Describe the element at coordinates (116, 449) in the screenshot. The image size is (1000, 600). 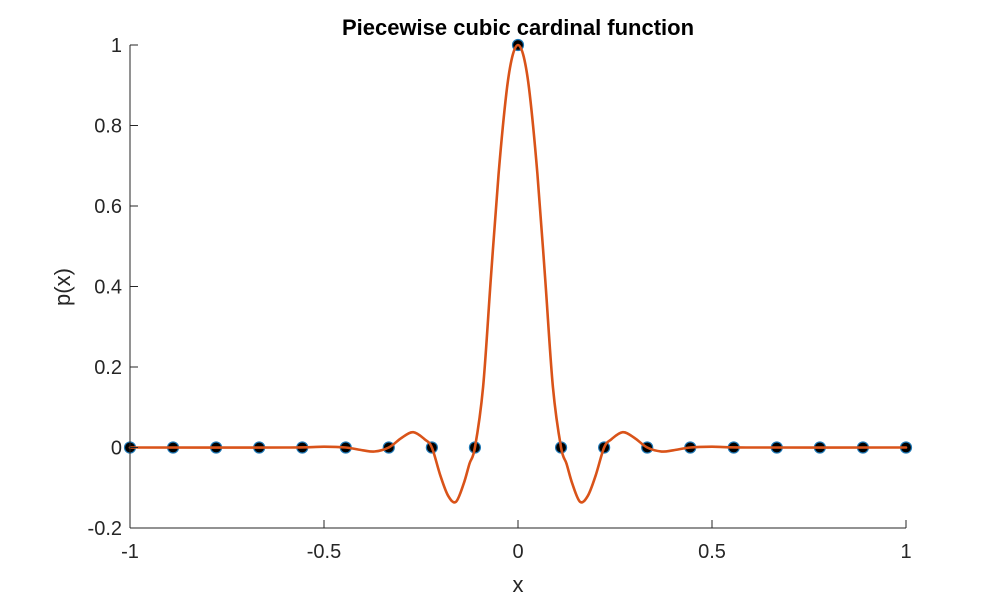
I see `y-tick-label: 0` at that location.